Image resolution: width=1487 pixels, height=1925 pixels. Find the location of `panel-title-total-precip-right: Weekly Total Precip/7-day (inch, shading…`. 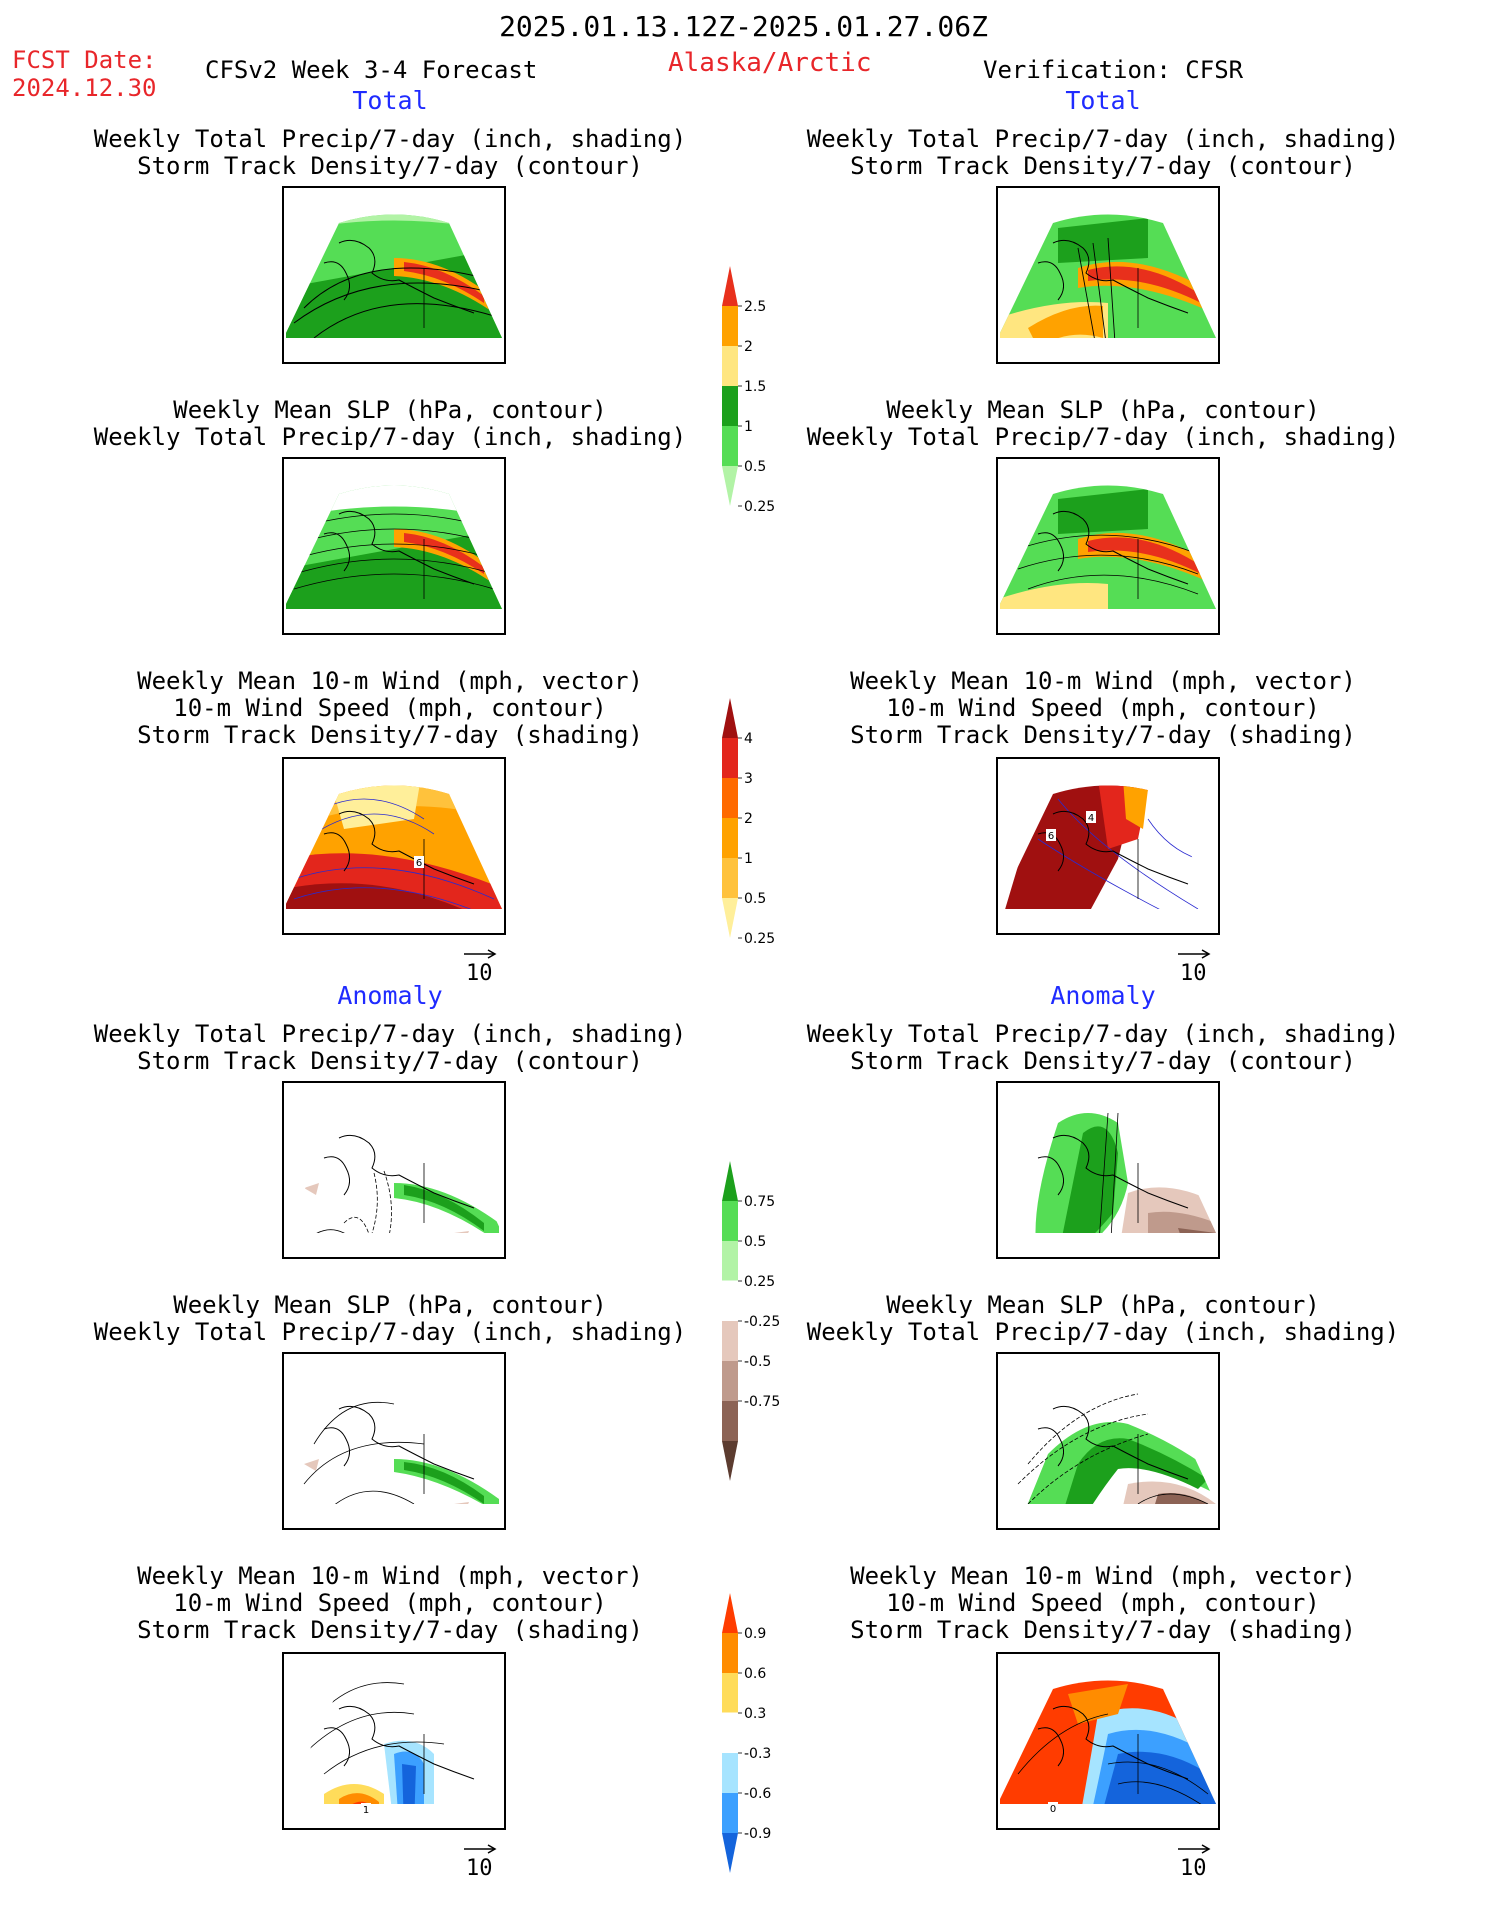

panel-title-total-precip-right: Weekly Total Precip/7-day (inch, shading… is located at coordinates (1103, 152).